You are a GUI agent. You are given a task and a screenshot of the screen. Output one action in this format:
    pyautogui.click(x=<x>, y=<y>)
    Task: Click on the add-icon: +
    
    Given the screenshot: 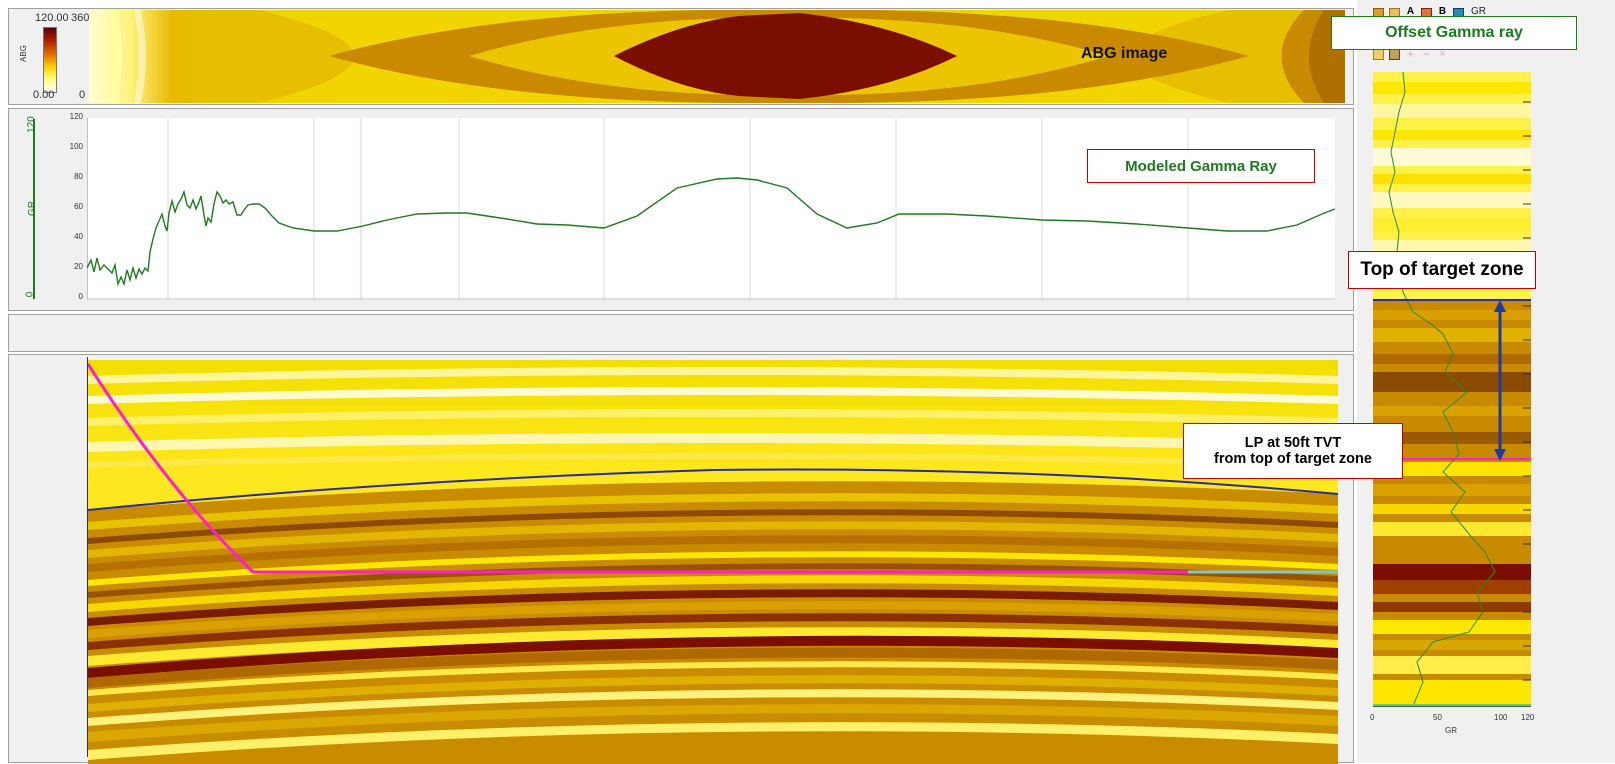 What is the action you would take?
    pyautogui.click(x=1410, y=54)
    